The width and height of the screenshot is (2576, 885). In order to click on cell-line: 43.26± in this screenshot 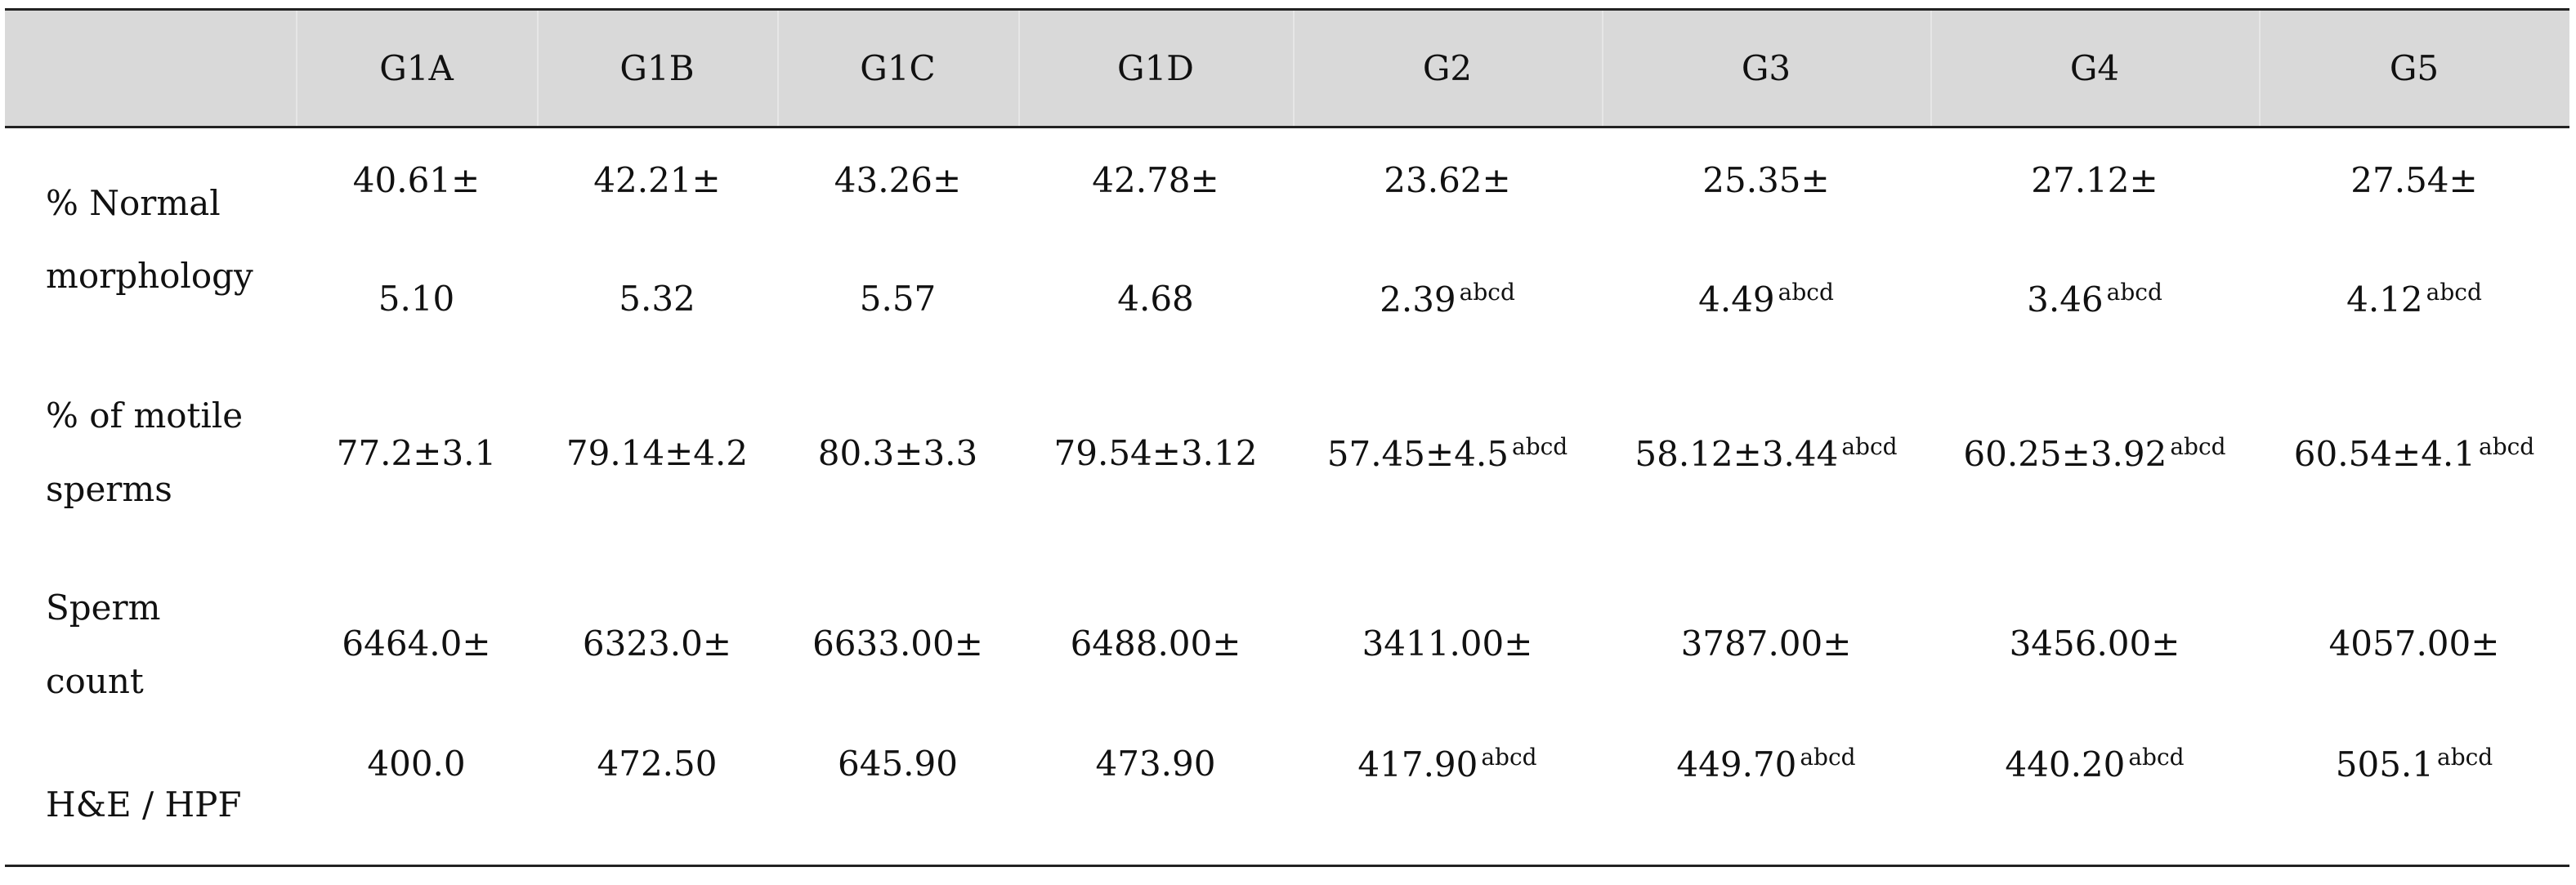, I will do `click(897, 180)`.